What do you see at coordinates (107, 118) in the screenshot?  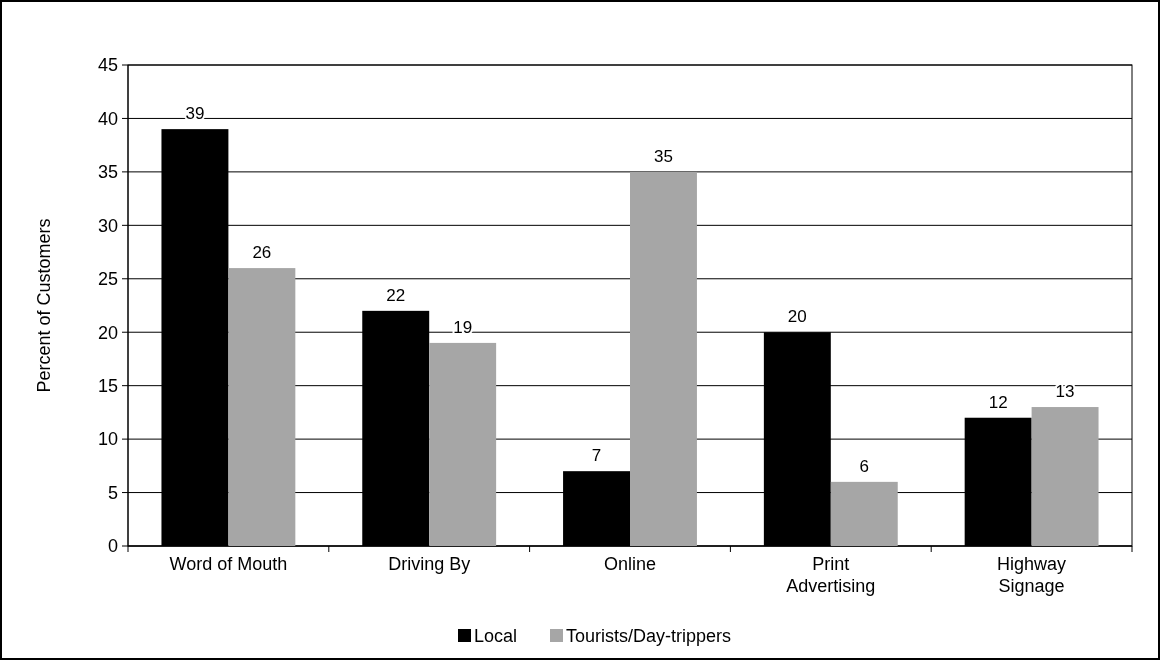 I see `y-tick-label: 40` at bounding box center [107, 118].